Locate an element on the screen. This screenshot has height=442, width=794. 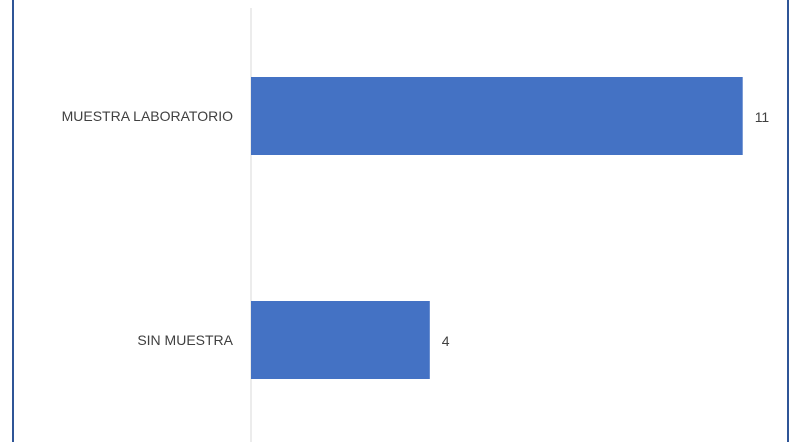
bar-muestra-laboratorio is located at coordinates (497, 116).